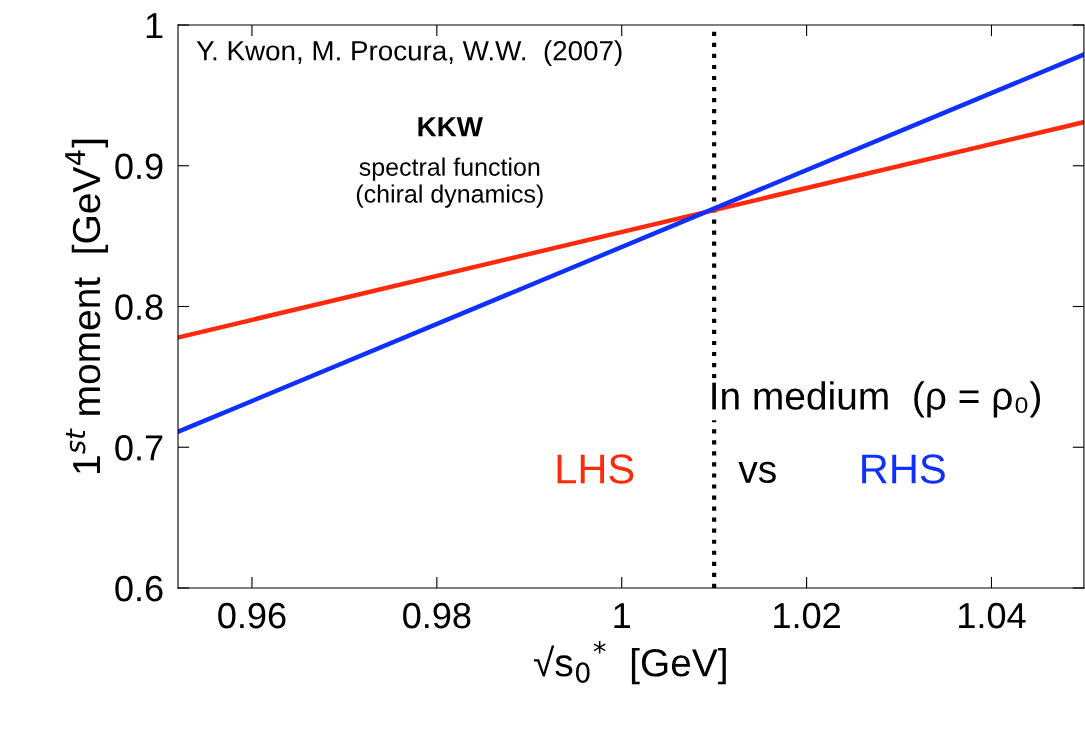 This screenshot has height=730, width=1085. What do you see at coordinates (807, 615) in the screenshot?
I see `x-tick-label: 1.02` at bounding box center [807, 615].